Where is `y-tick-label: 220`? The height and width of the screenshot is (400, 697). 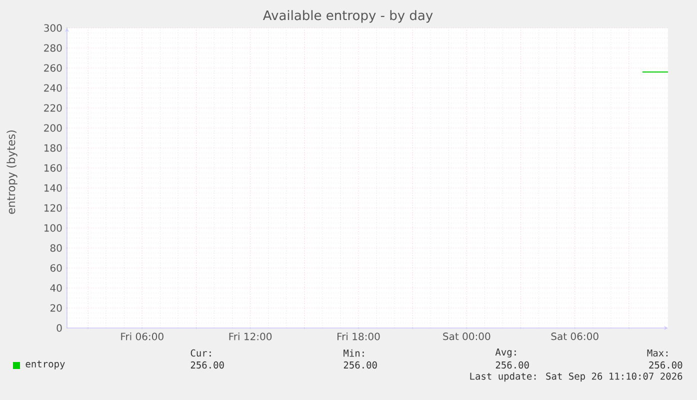
y-tick-label: 220 is located at coordinates (53, 108).